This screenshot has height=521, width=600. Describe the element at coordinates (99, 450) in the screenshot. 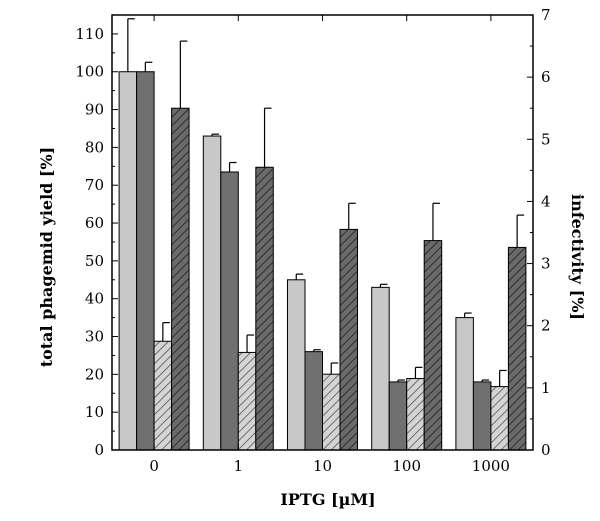

I see `y-left-tick-label: 0` at that location.